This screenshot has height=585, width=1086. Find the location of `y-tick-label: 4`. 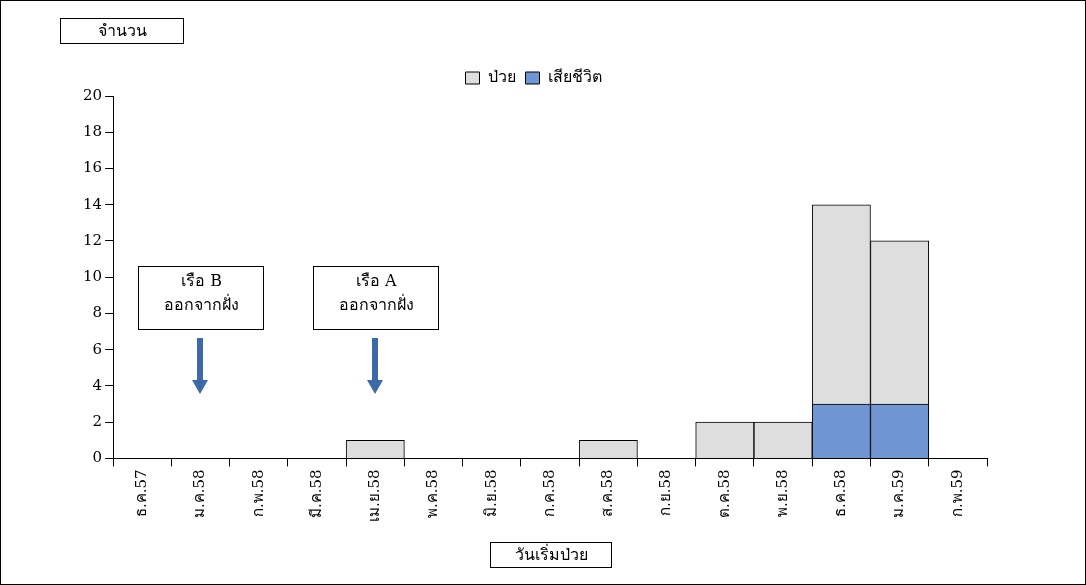

y-tick-label: 4 is located at coordinates (97, 384).